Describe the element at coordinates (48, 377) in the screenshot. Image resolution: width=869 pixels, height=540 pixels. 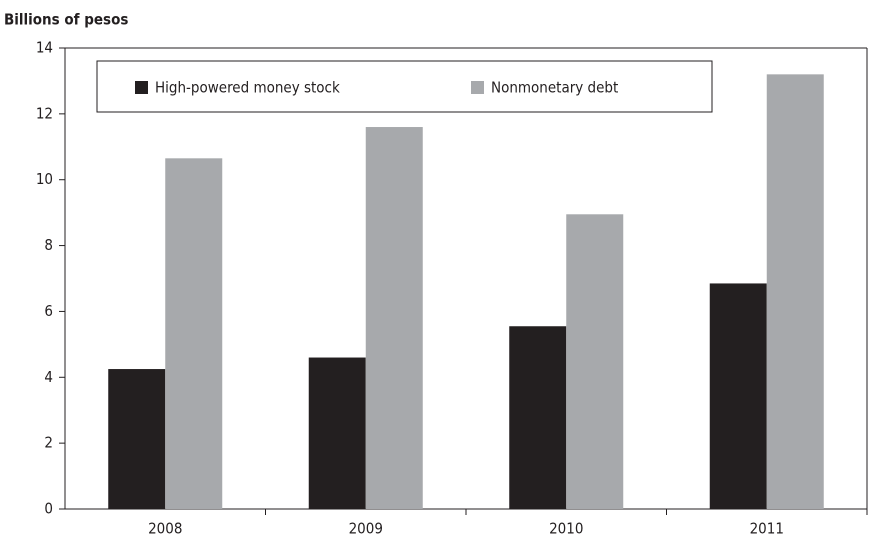
I see `y-tick-label: 4` at that location.